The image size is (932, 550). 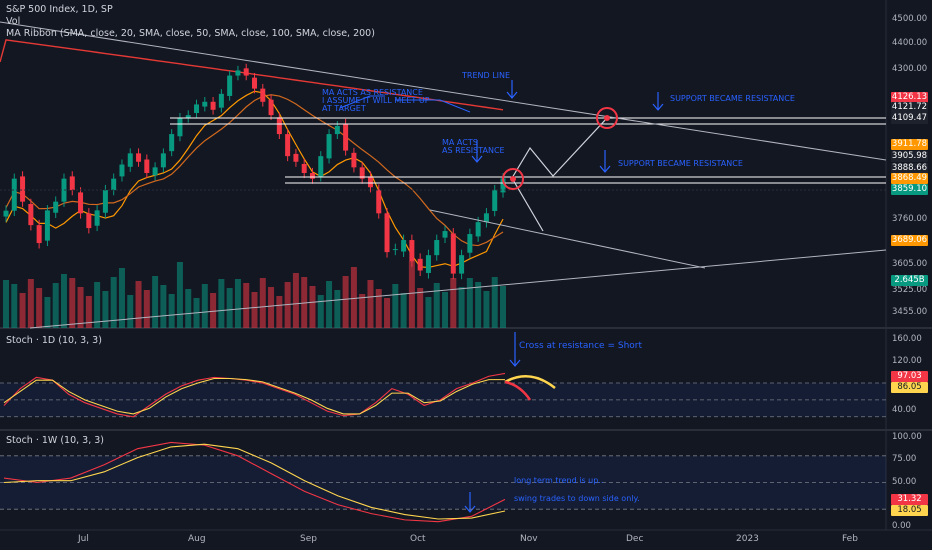 I want to click on arrow-weekly-head, so click(x=470, y=509).